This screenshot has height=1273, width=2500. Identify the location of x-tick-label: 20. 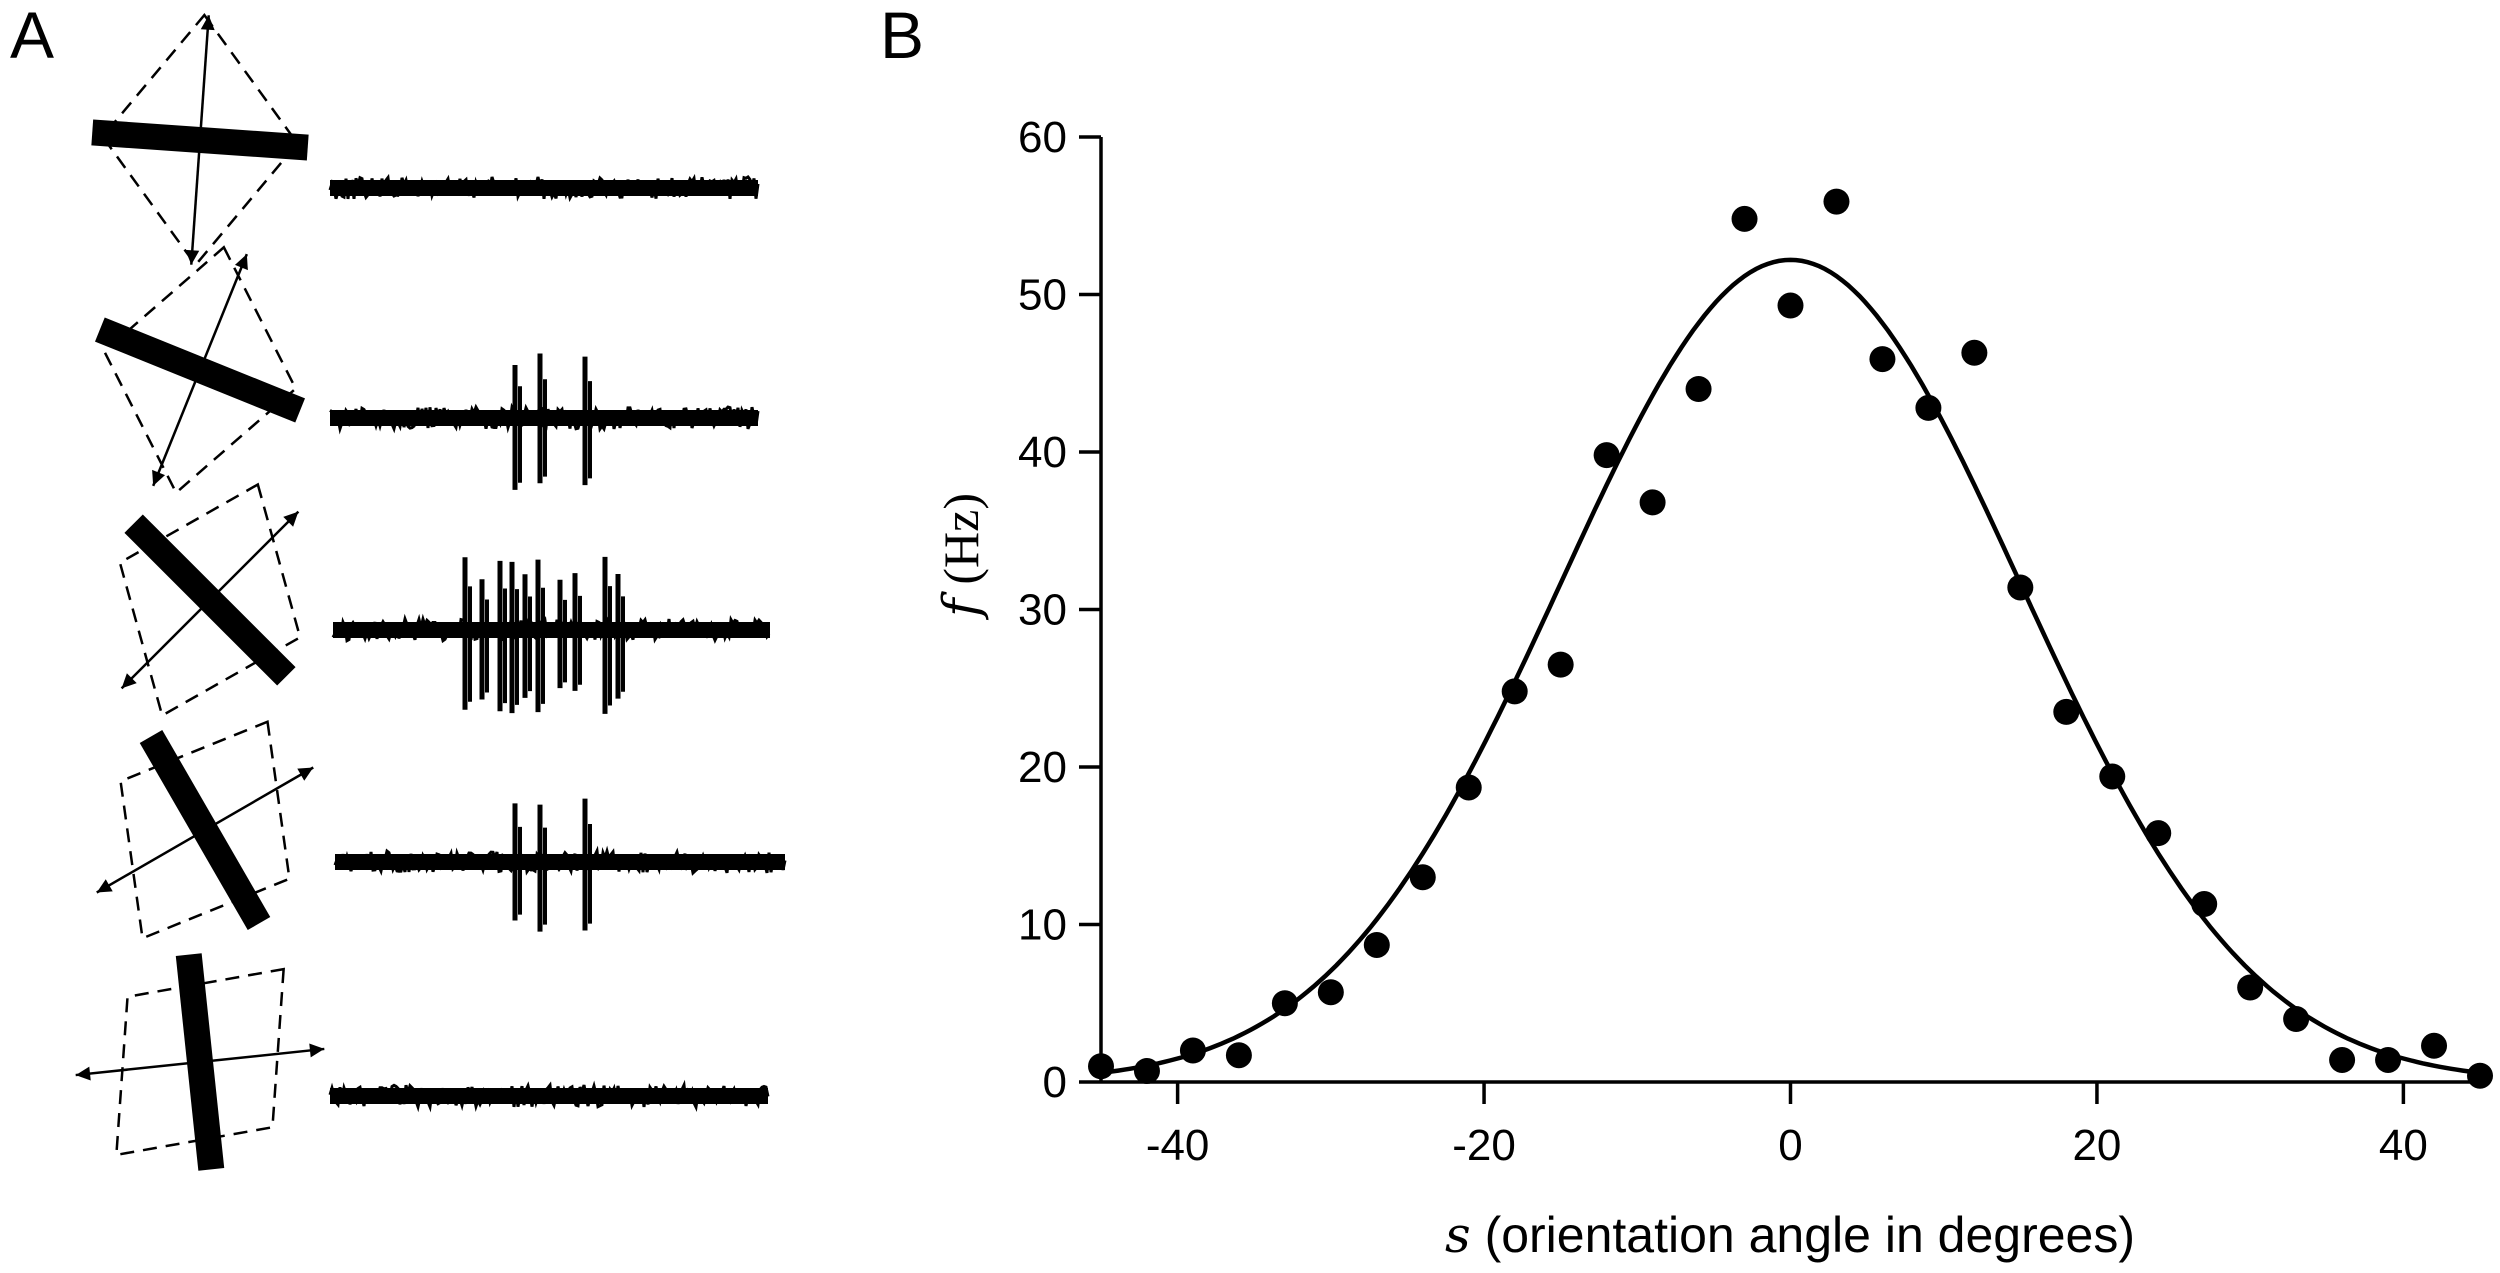
(2096, 1145).